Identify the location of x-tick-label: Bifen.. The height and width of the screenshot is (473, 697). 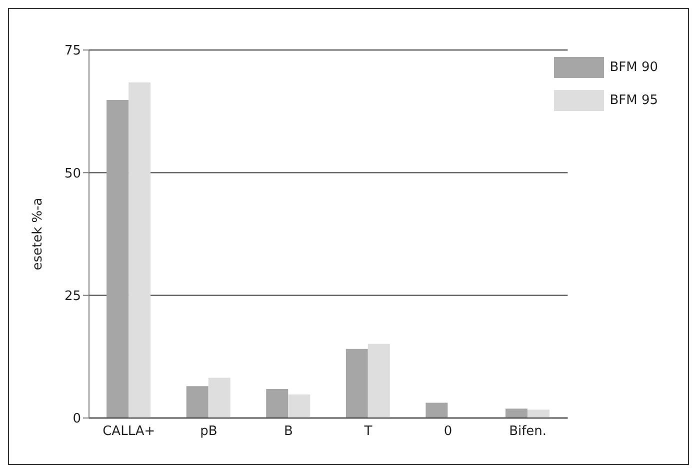
(528, 432).